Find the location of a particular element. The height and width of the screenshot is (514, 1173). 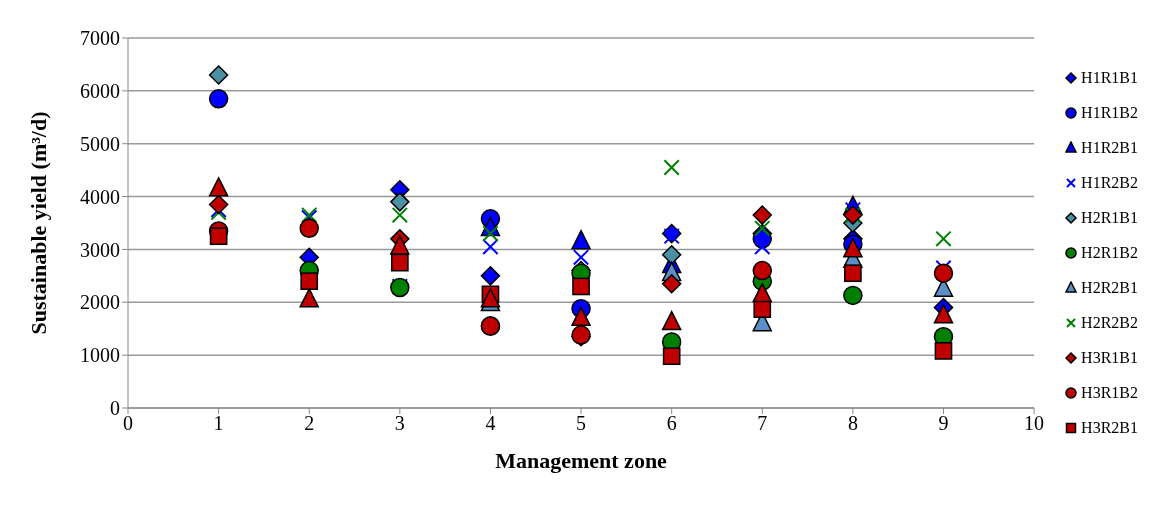

legend-label: H1R1B1 is located at coordinates (1109, 78).